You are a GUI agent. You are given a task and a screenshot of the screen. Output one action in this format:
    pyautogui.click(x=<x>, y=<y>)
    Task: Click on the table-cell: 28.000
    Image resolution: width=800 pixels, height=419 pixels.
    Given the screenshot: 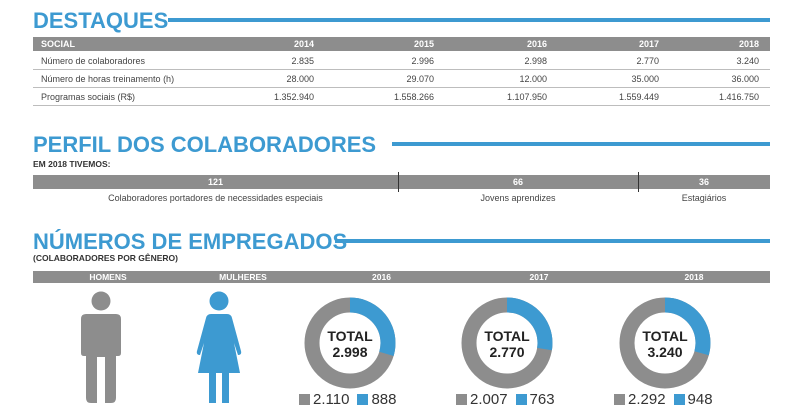 What is the action you would take?
    pyautogui.click(x=300, y=79)
    